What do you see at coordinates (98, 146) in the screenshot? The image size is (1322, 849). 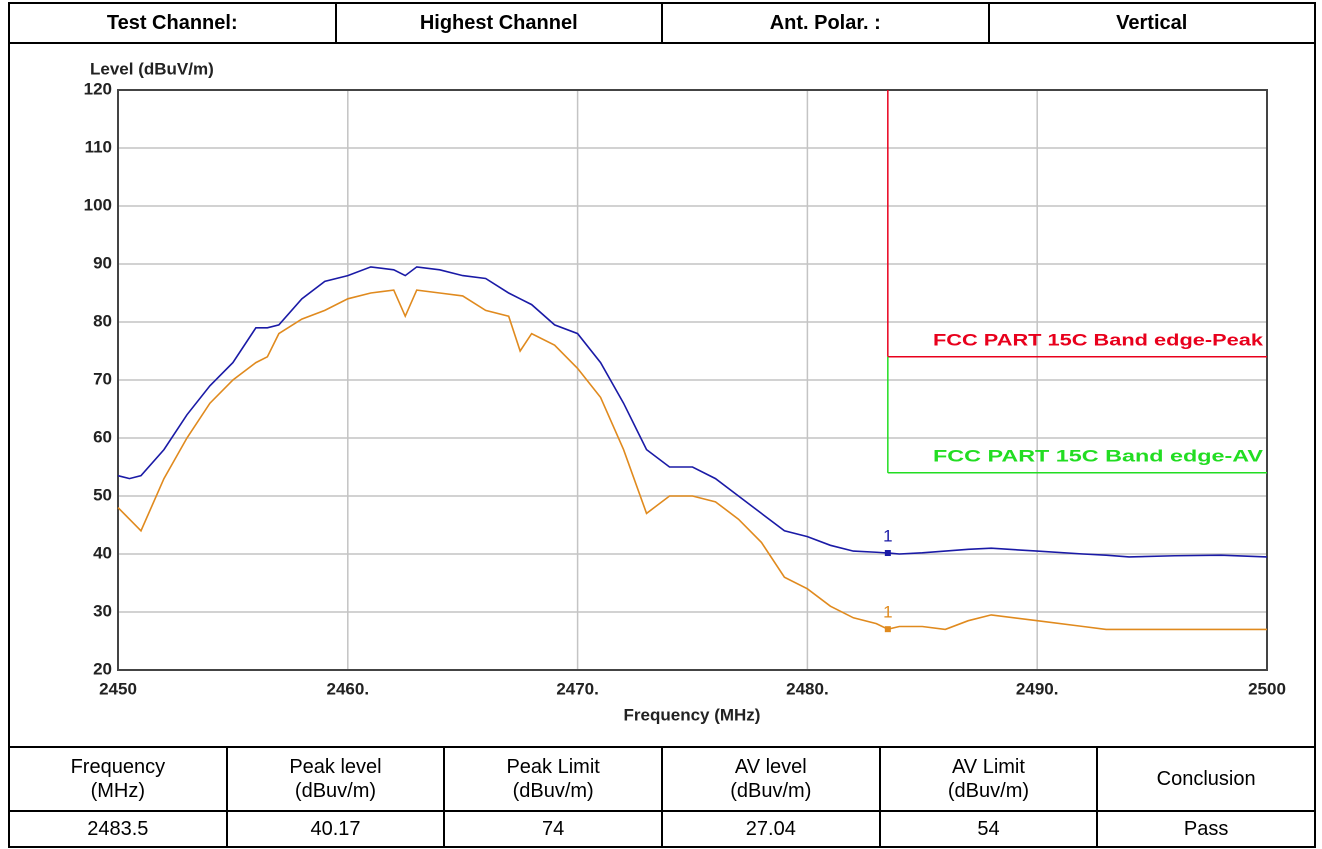 I see `y-tick-label: 110` at bounding box center [98, 146].